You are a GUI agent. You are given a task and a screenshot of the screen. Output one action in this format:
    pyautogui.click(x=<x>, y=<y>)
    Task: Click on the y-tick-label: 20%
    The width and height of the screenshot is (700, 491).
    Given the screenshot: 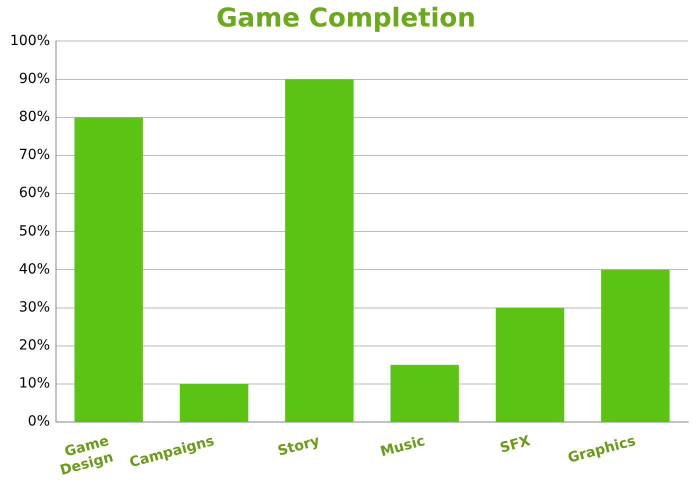 What is the action you would take?
    pyautogui.click(x=34, y=346)
    